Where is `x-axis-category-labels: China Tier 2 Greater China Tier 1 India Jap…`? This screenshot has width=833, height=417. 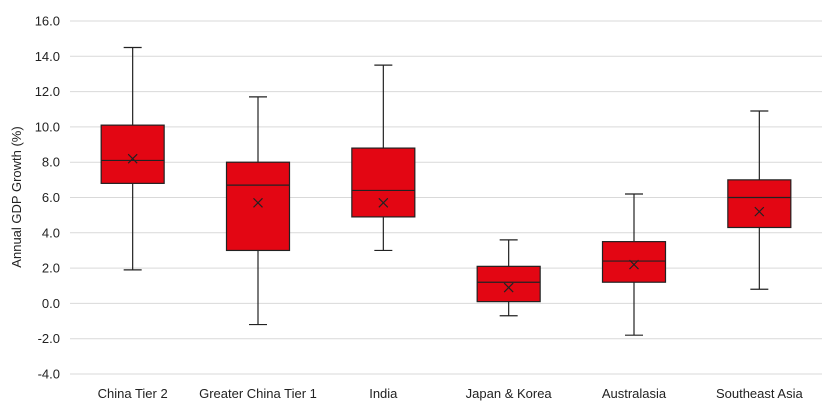
x-axis-category-labels: China Tier 2 Greater China Tier 1 India Jap… is located at coordinates (451, 393).